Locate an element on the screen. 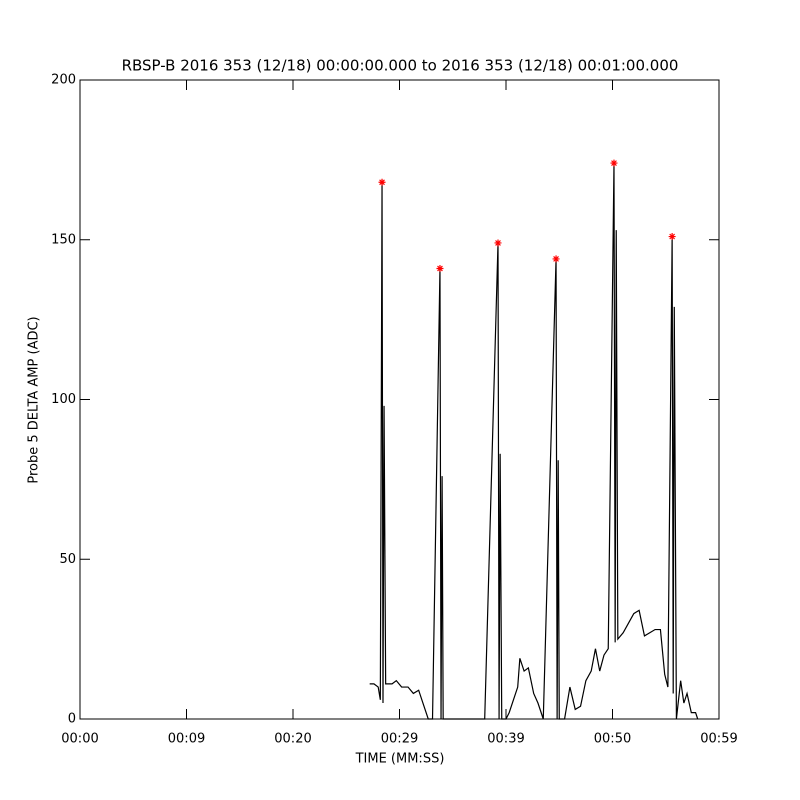  x-axis-label: TIME (MM:SS) is located at coordinates (400, 759).